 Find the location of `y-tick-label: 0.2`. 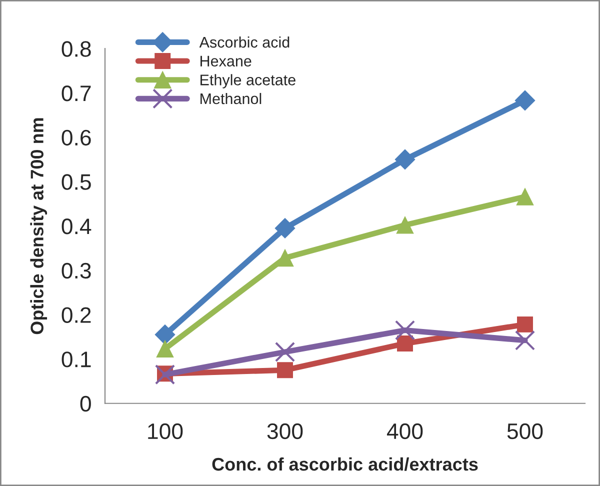

y-tick-label: 0.2 is located at coordinates (76, 315).